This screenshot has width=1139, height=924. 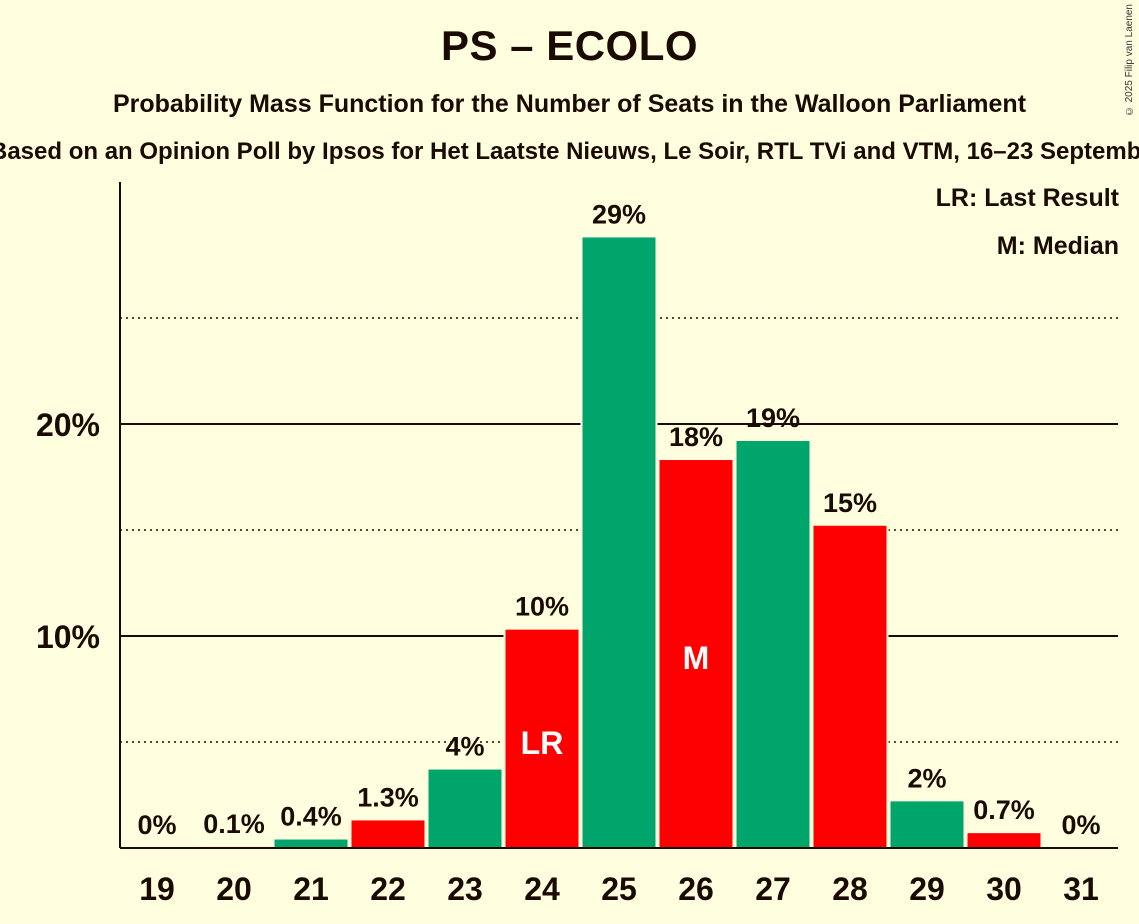 I want to click on bar-value-label: 18%, so click(x=696, y=437).